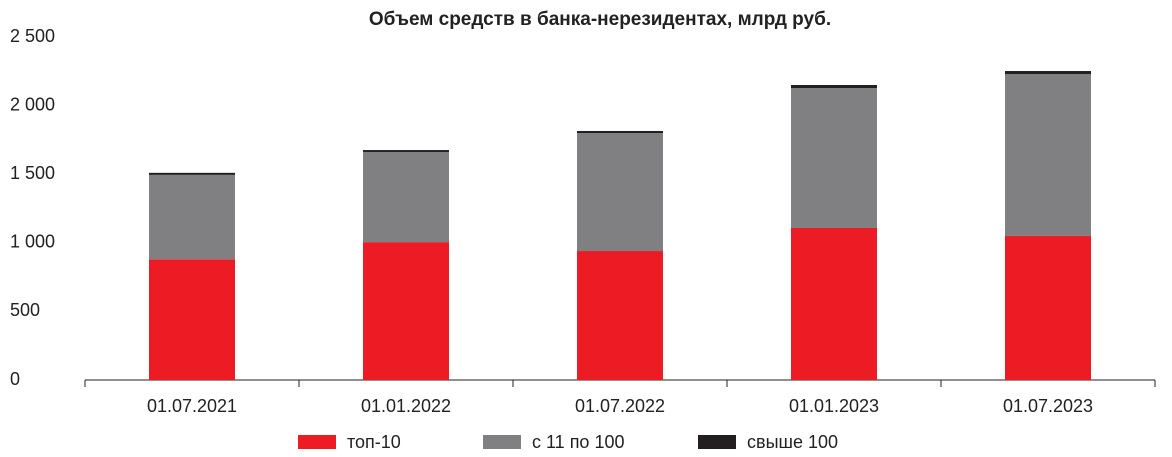 Image resolution: width=1172 pixels, height=457 pixels. I want to click on x-tick-label: 01.01.2023, so click(834, 406).